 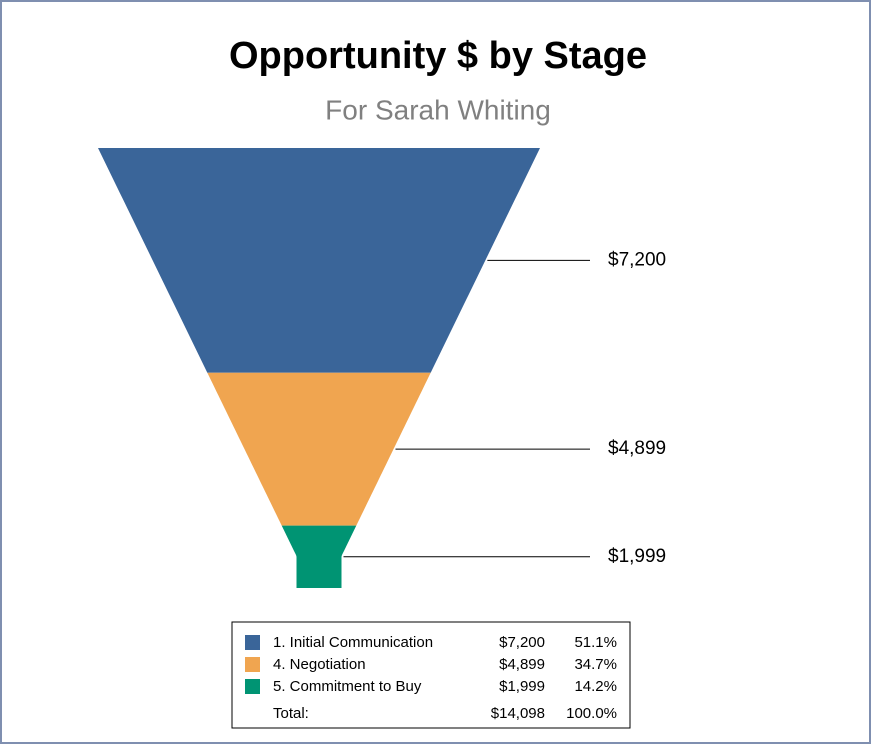 I want to click on legend-box, so click(x=431, y=675).